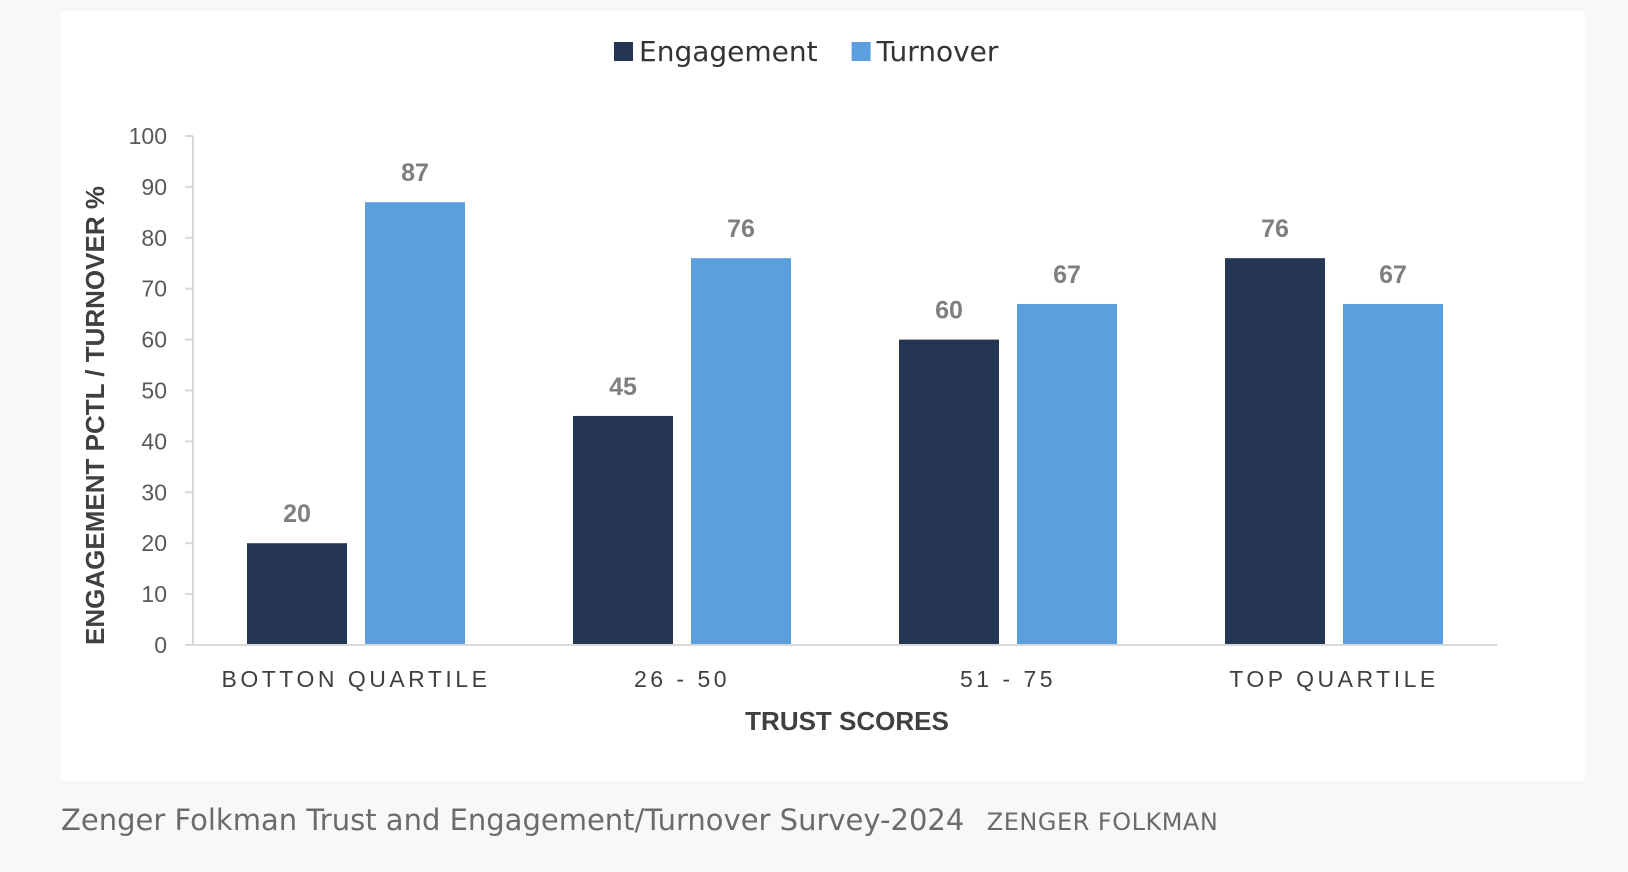 This screenshot has height=872, width=1628. I want to click on y-tick-label: 60, so click(154, 340).